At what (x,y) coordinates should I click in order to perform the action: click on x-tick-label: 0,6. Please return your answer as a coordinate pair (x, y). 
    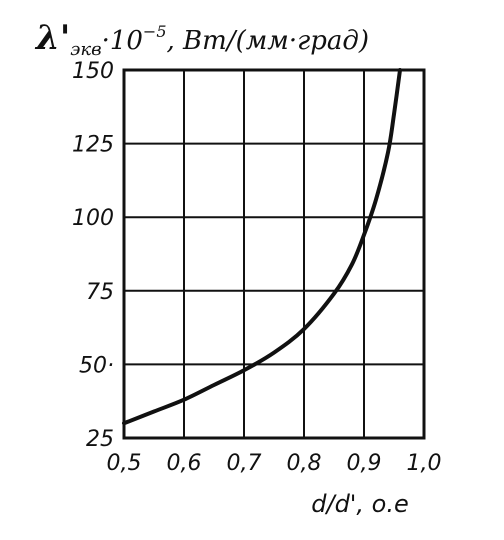
    Looking at the image, I should click on (184, 463).